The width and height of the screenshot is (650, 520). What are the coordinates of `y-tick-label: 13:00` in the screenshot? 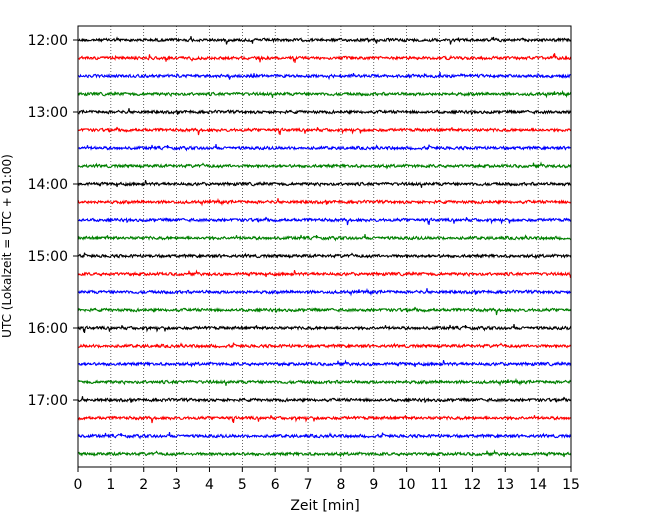 It's located at (48, 113).